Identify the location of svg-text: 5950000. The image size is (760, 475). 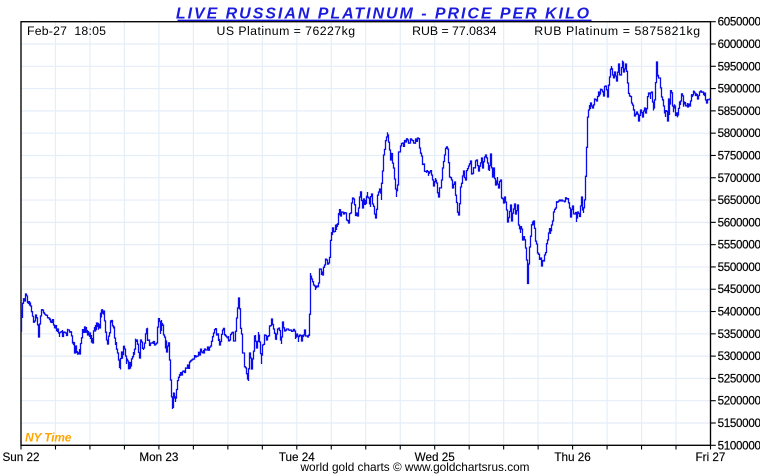
(739, 66).